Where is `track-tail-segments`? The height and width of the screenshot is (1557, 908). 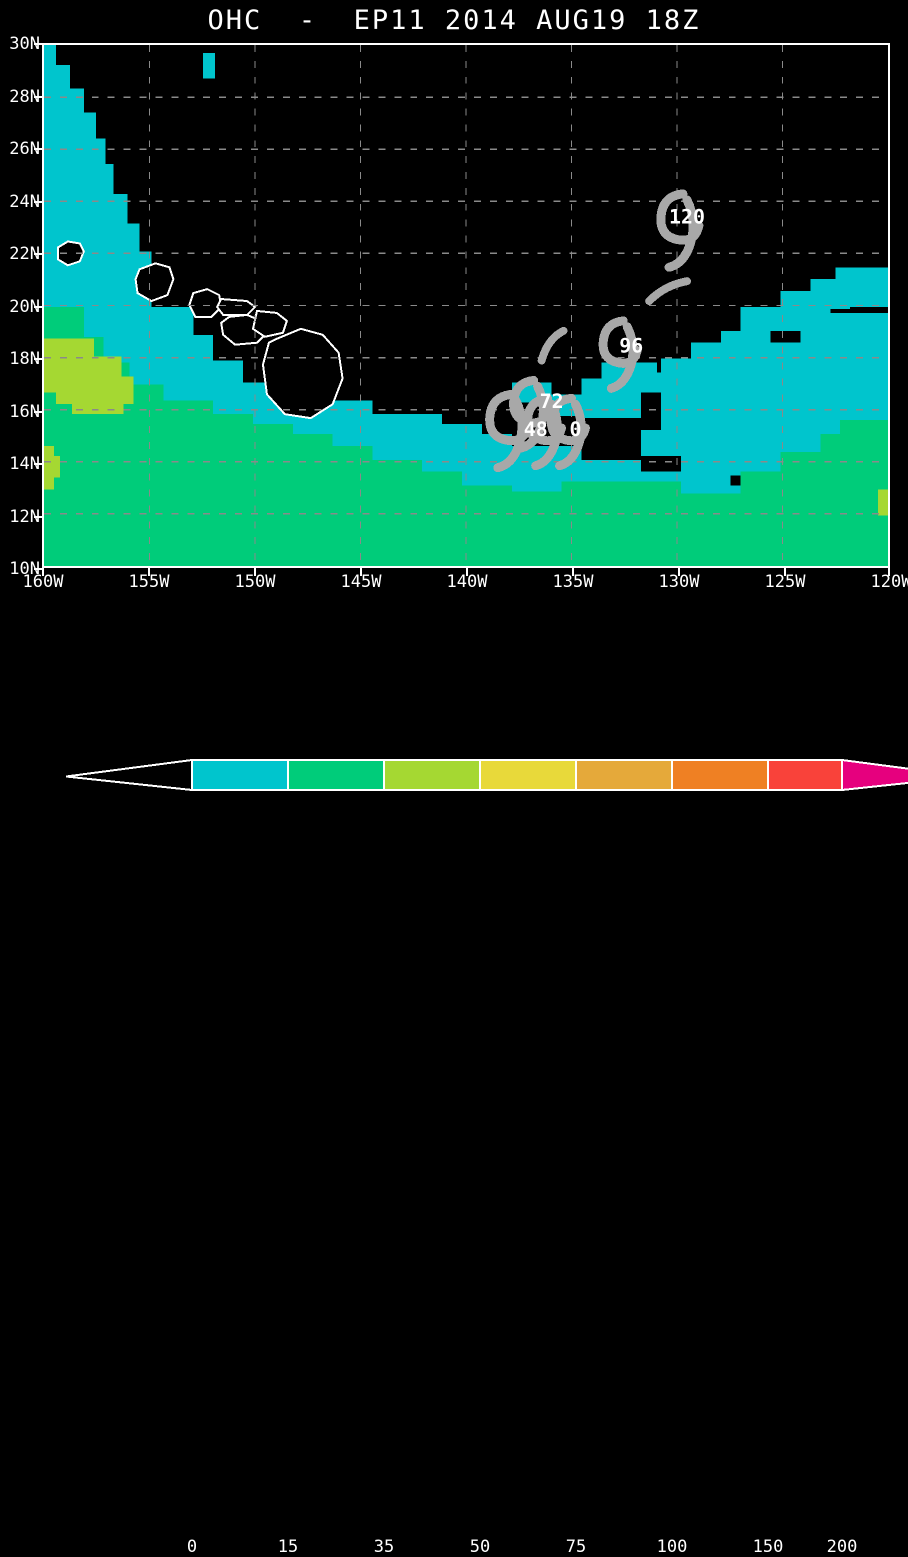 track-tail-segments is located at coordinates (614, 321).